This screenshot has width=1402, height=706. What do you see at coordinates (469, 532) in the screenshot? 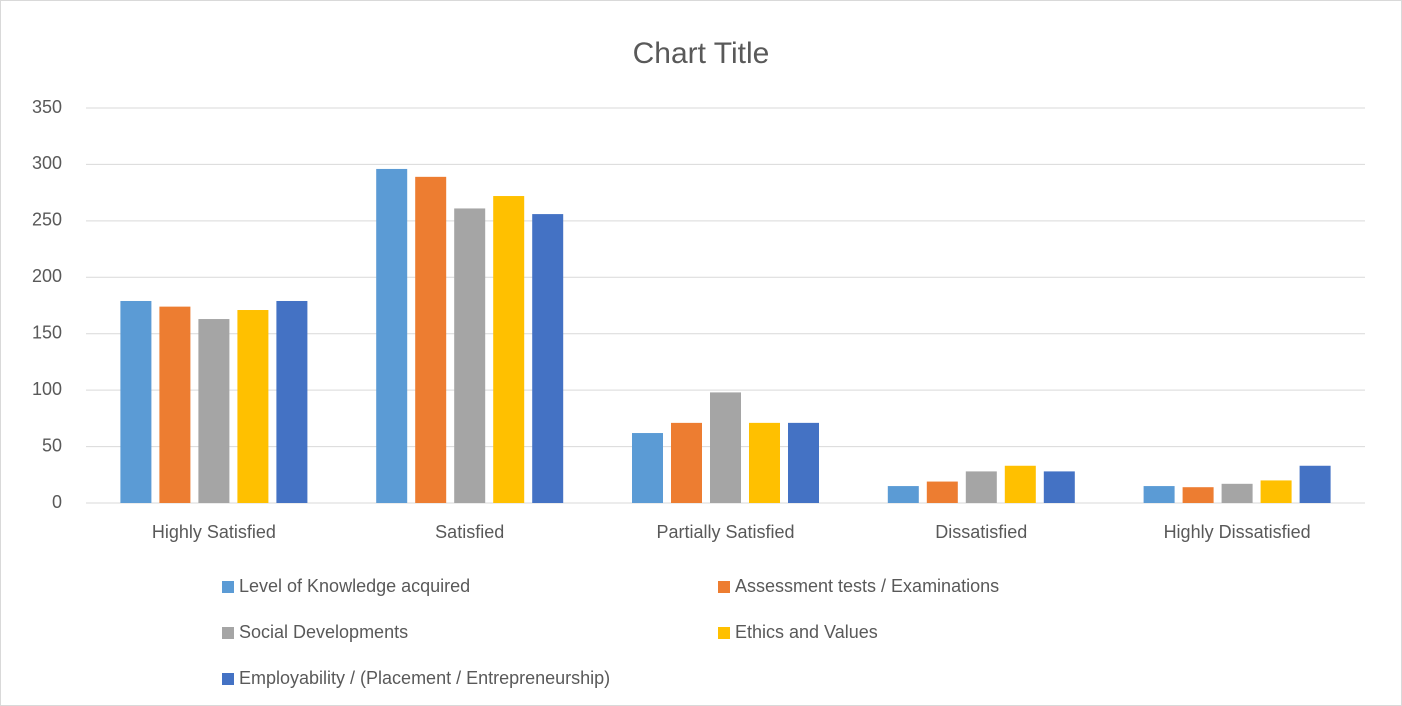
I see `x-tick-label: Satisfied` at bounding box center [469, 532].